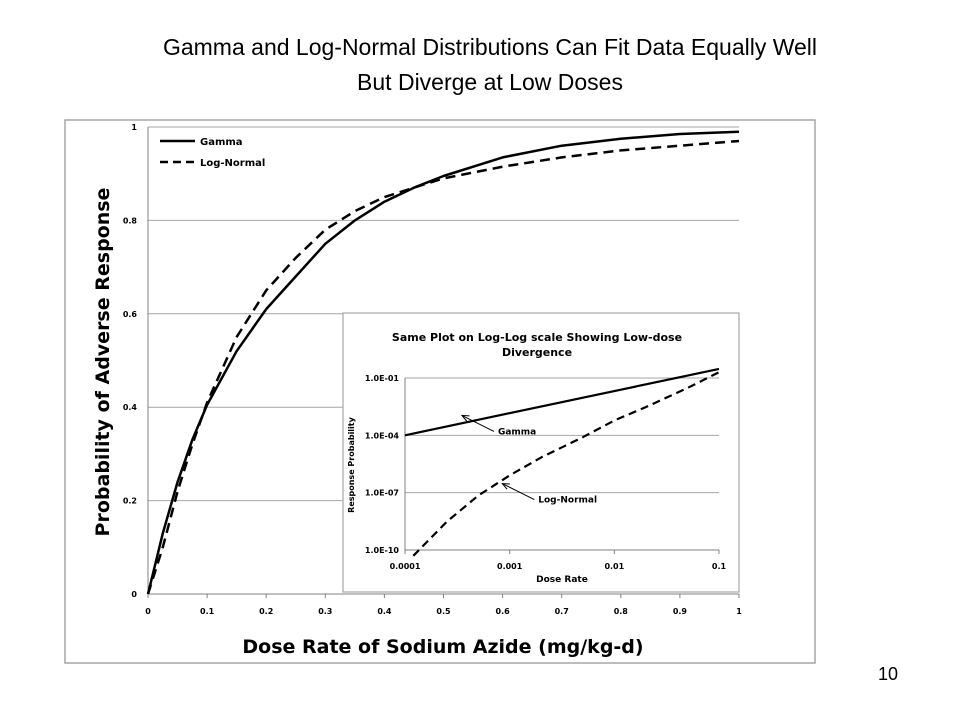 This screenshot has width=960, height=720. I want to click on page-number: 10, so click(888, 674).